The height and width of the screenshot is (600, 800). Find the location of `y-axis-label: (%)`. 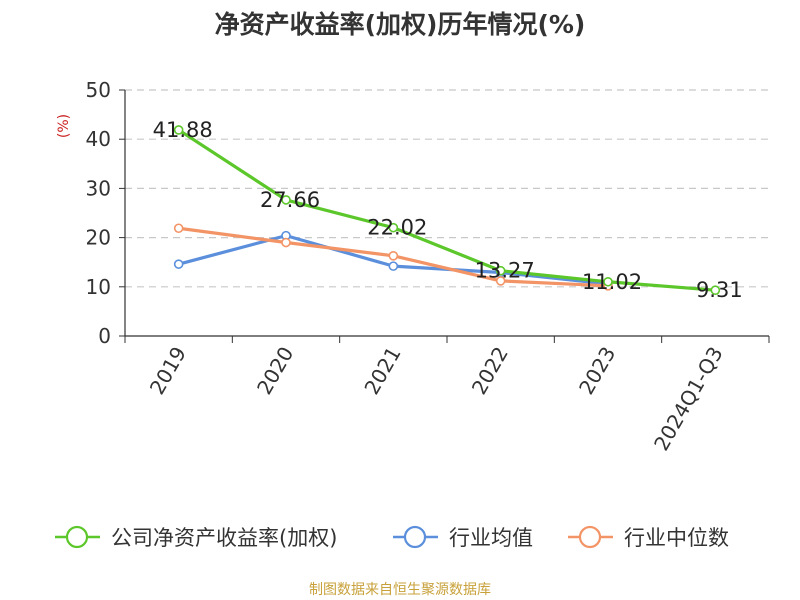

y-axis-label: (%) is located at coordinates (64, 126).